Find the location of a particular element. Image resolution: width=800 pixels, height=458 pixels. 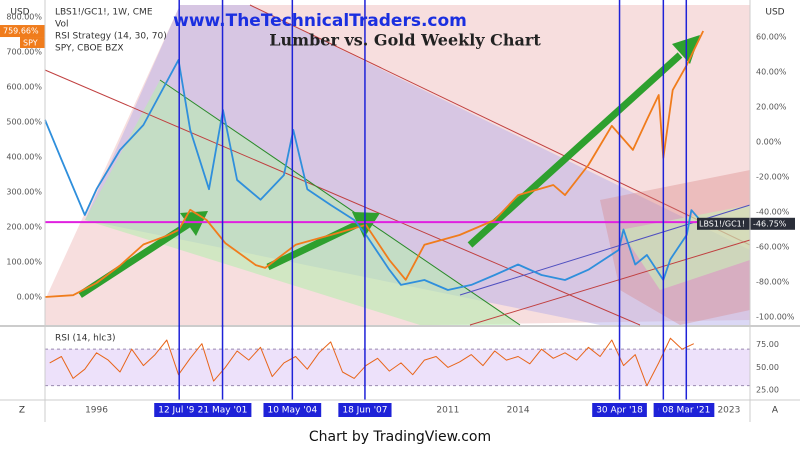

y-tick-label: 600.00% is located at coordinates (24, 86).